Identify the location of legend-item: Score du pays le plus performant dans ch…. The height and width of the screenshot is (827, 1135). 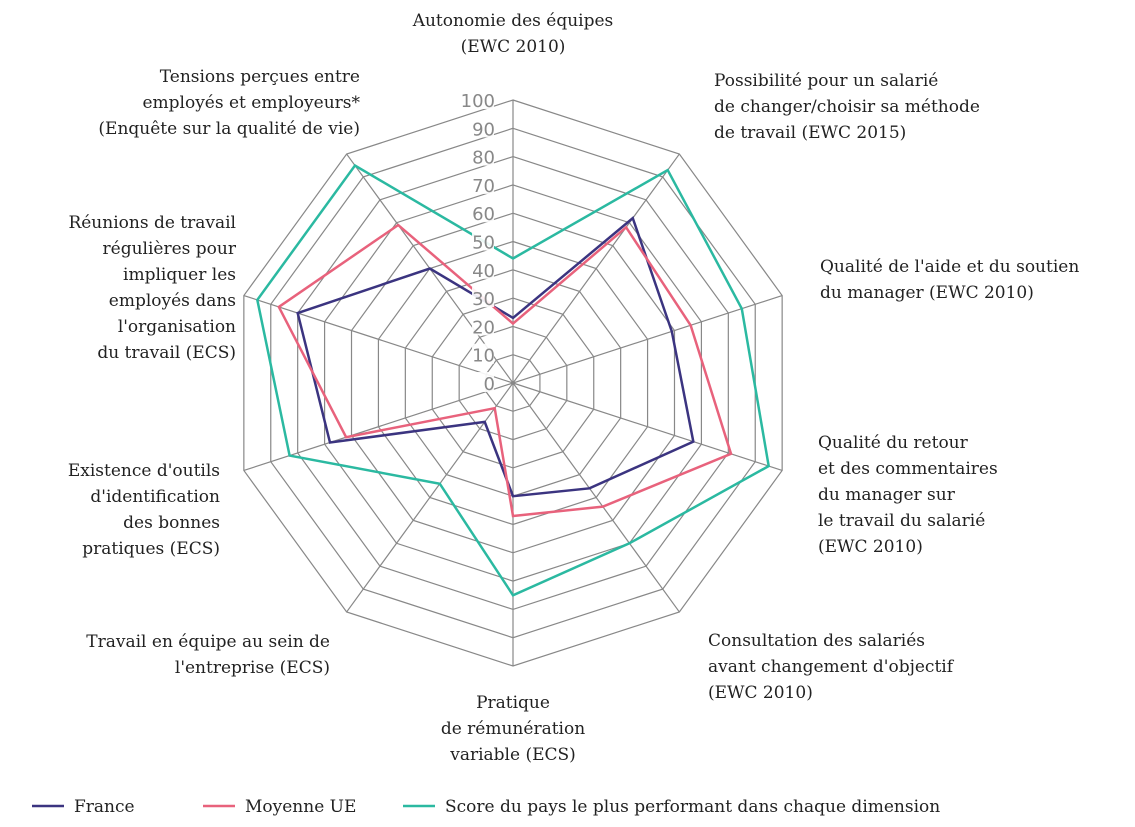
(671, 807).